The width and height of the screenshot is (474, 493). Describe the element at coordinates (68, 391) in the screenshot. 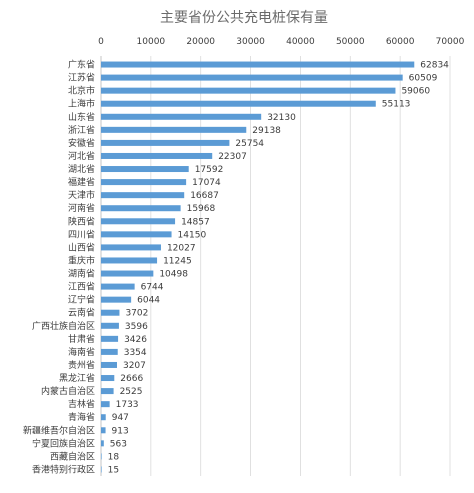

I see `category-label: 内蒙古自治区` at that location.